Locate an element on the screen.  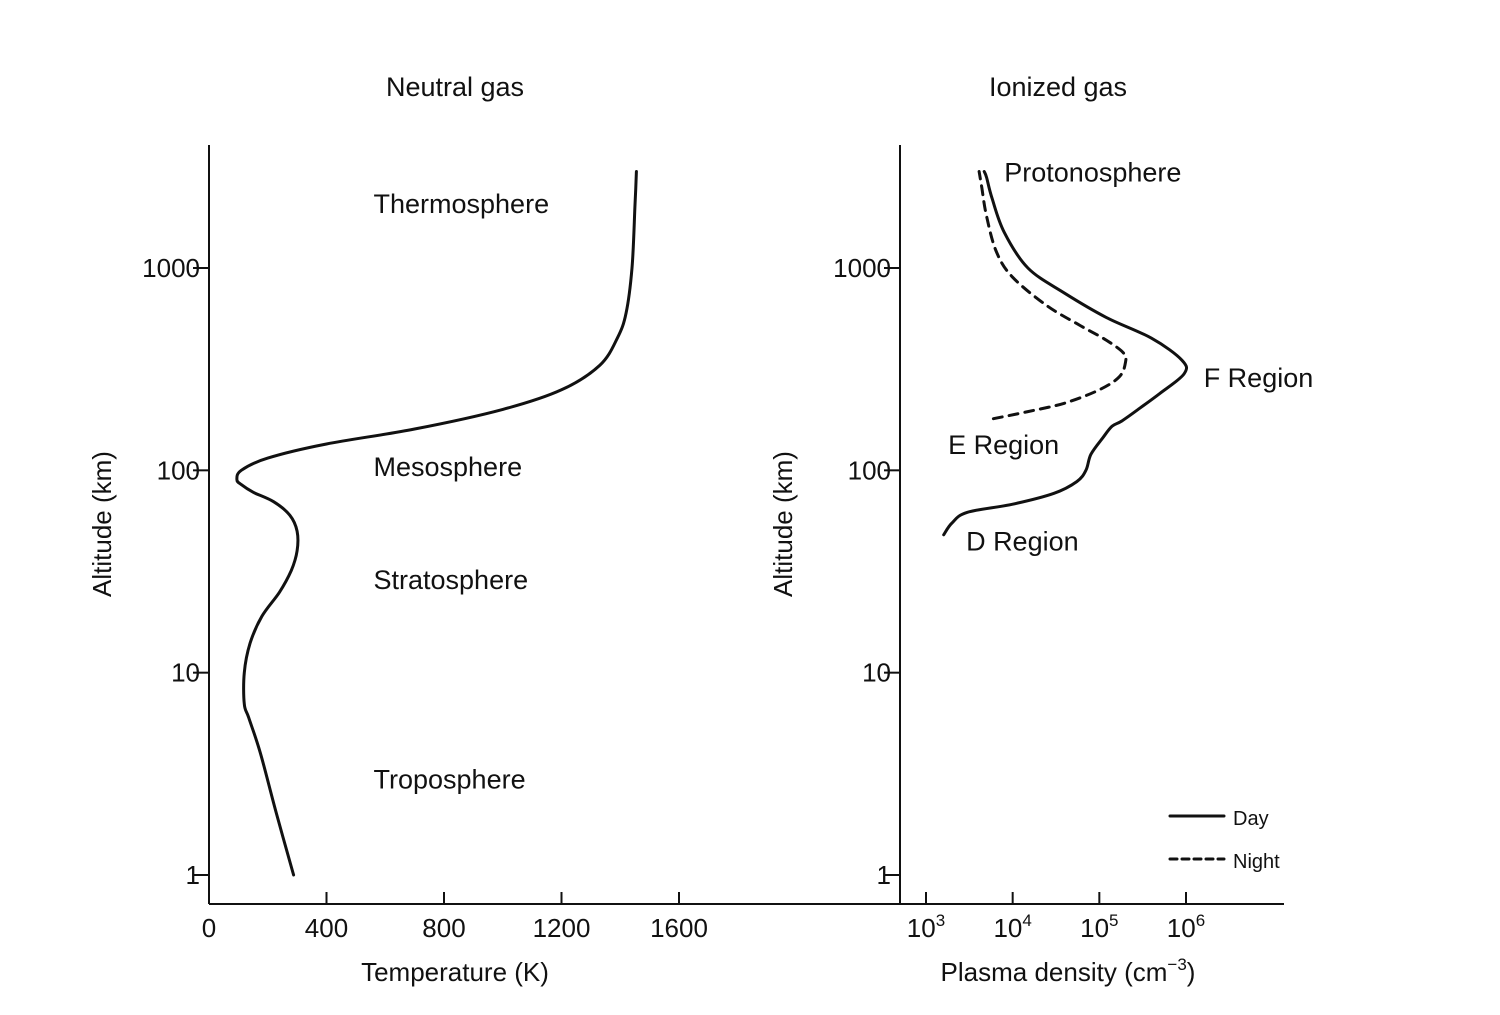
thermosphere-label: Thermosphere is located at coordinates (462, 204).